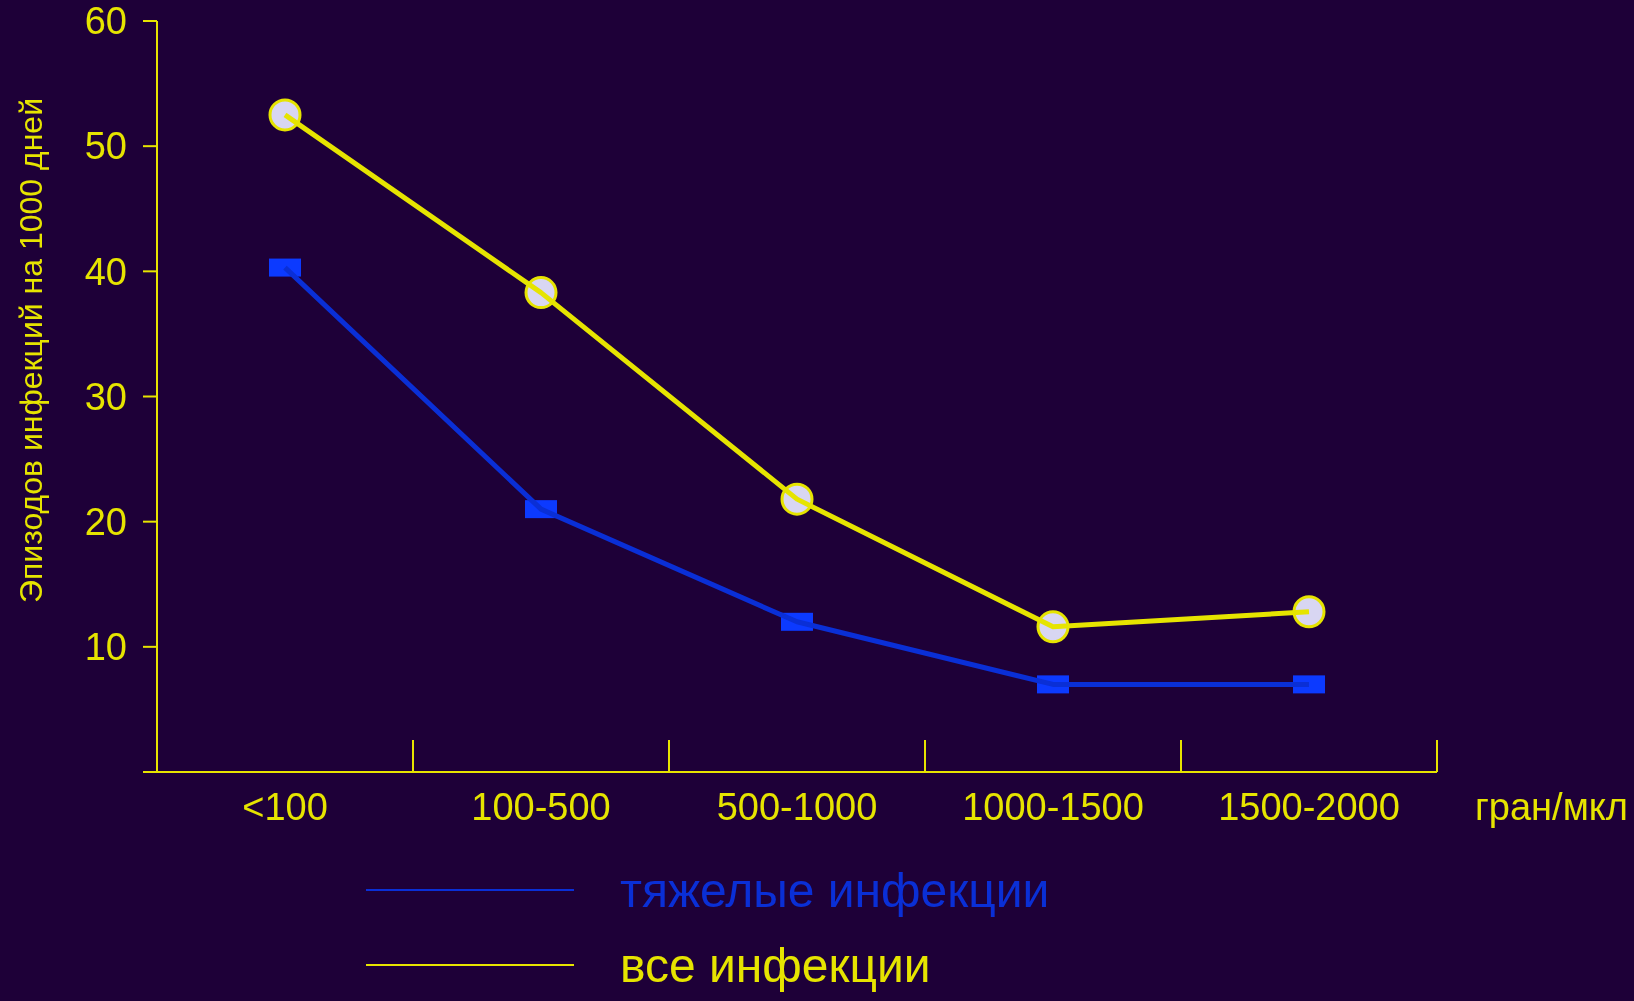  I want to click on x-tick-label: 1500-2000, so click(1309, 807).